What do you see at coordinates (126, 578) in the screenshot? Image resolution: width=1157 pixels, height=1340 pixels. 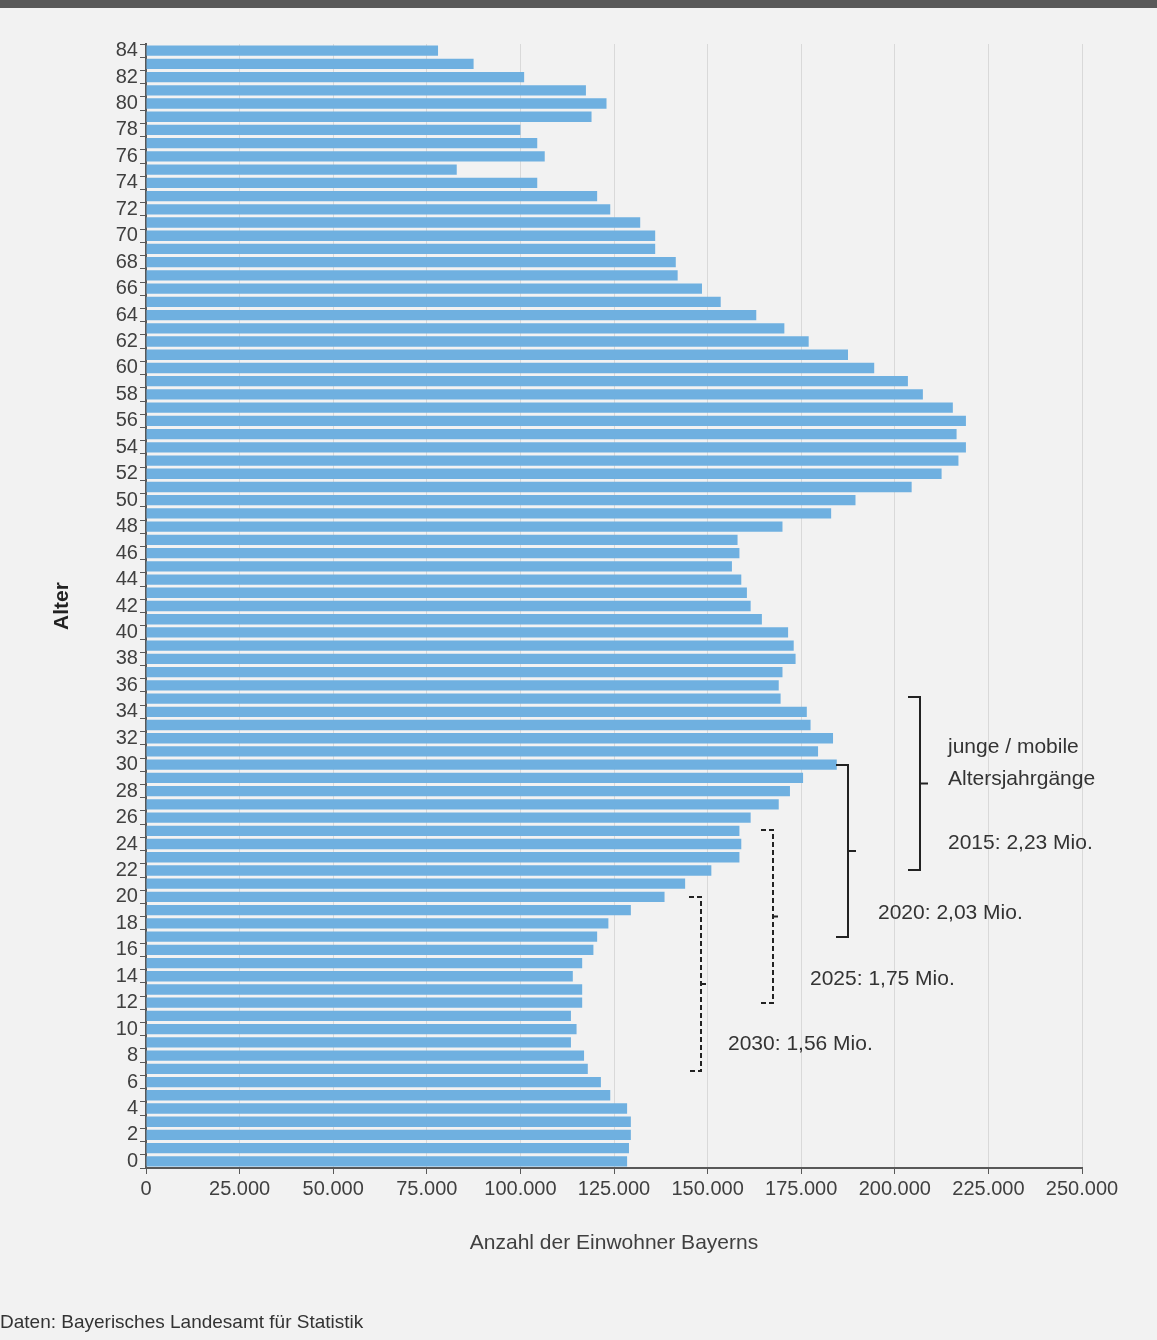 I see `y-tick-label: 44` at bounding box center [126, 578].